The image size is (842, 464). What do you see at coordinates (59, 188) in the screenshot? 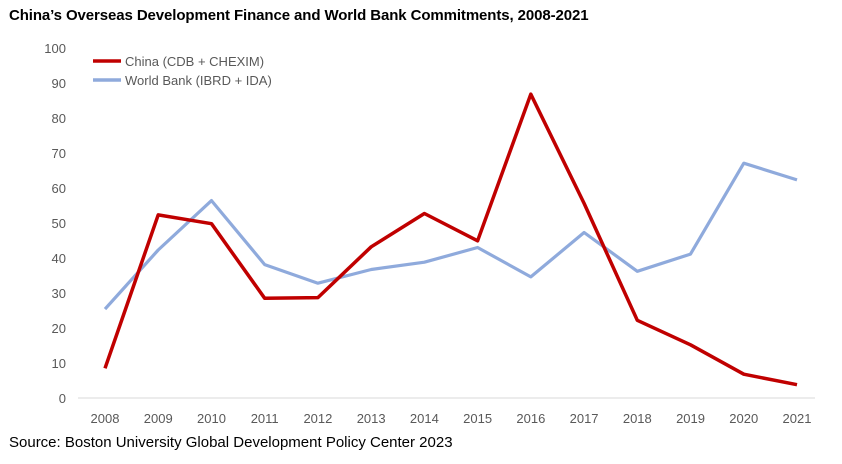
I see `y-tick-label: 60` at bounding box center [59, 188].